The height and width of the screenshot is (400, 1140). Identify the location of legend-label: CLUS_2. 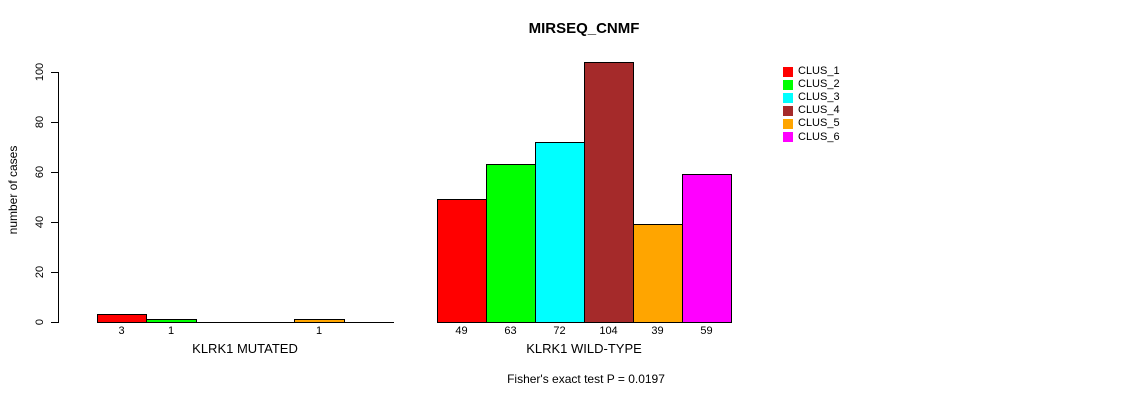
(819, 84).